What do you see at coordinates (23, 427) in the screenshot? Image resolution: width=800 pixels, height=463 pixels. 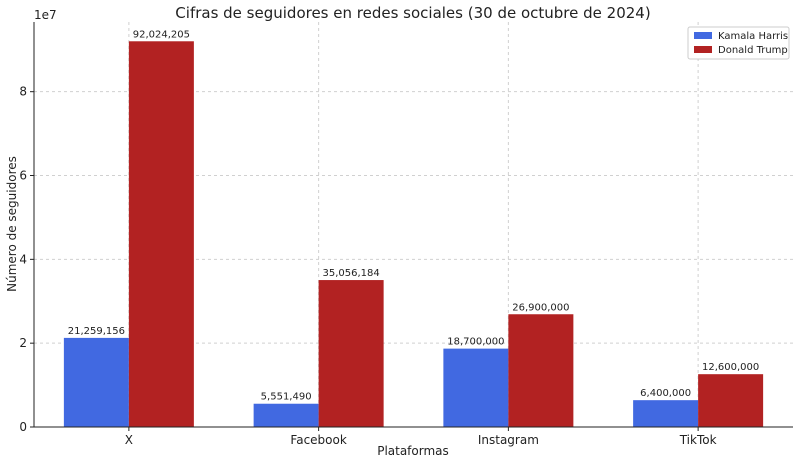 I see `y-tick-label: 0` at bounding box center [23, 427].